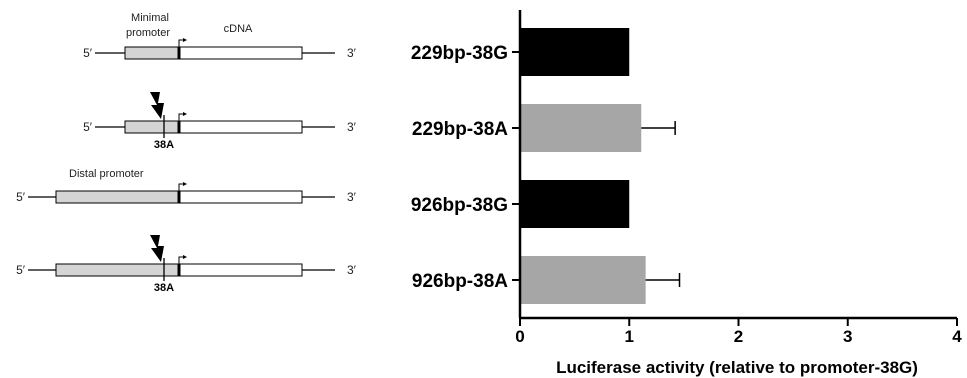  I want to click on x-tick-label-3: 3, so click(847, 336).